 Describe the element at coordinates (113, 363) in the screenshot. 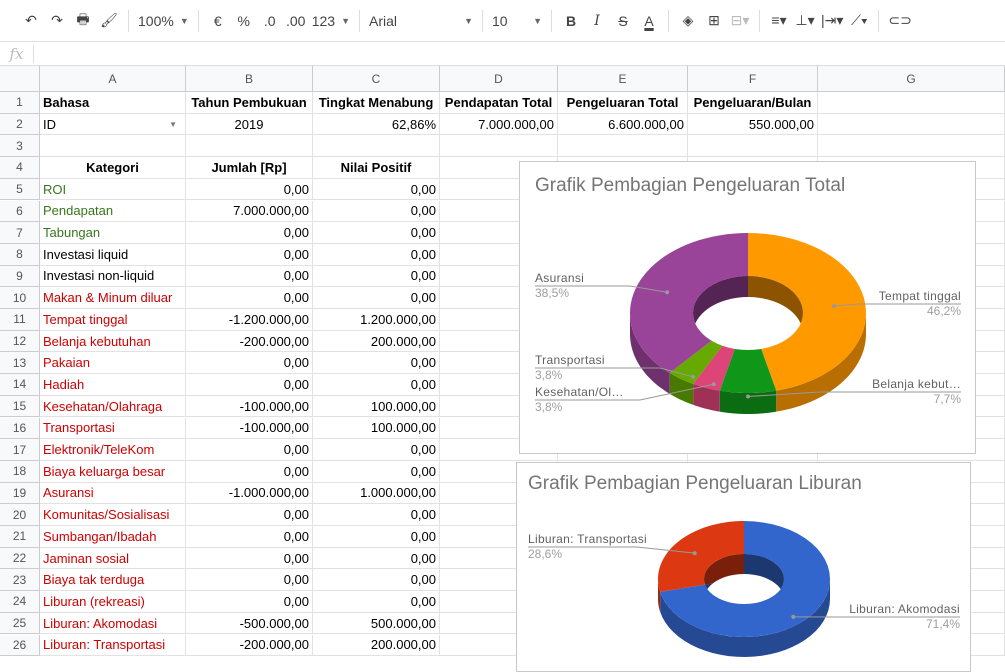

I see `cell-a13: Pakaian` at that location.